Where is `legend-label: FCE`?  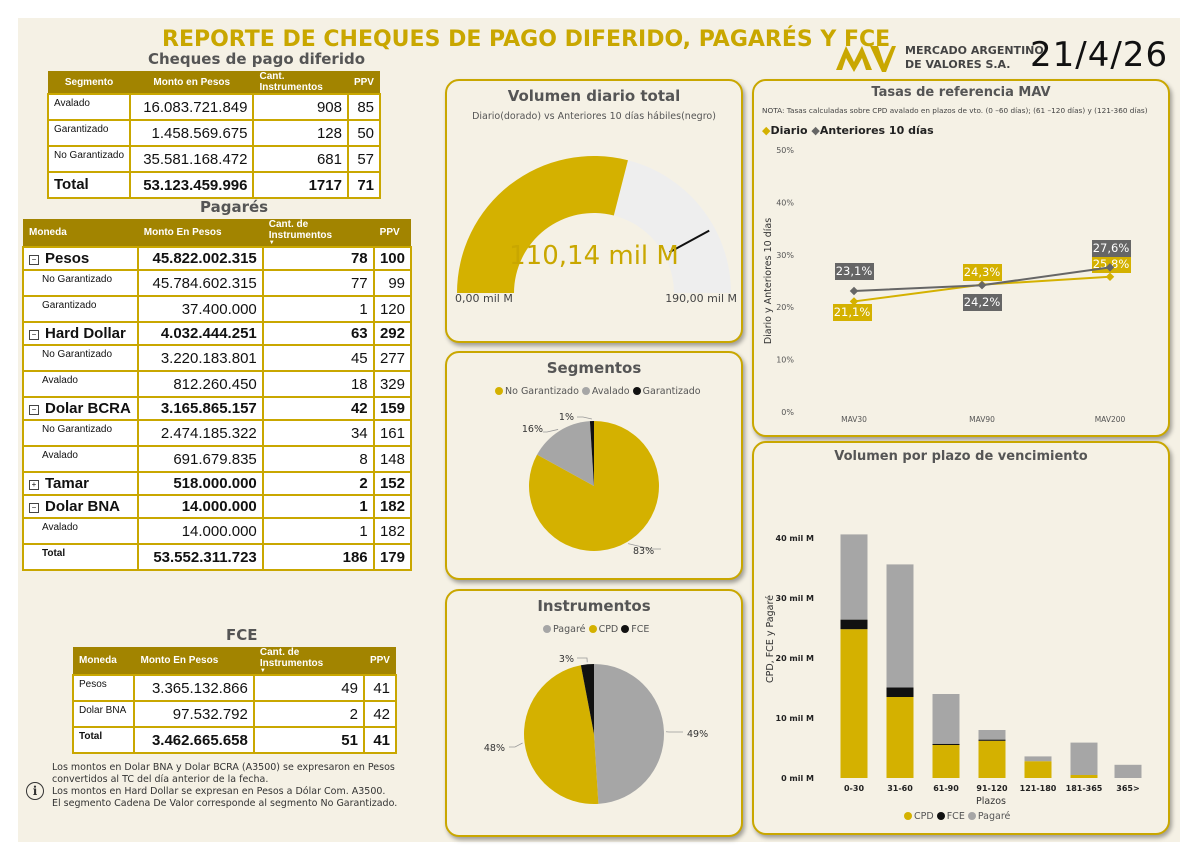 legend-label: FCE is located at coordinates (640, 629).